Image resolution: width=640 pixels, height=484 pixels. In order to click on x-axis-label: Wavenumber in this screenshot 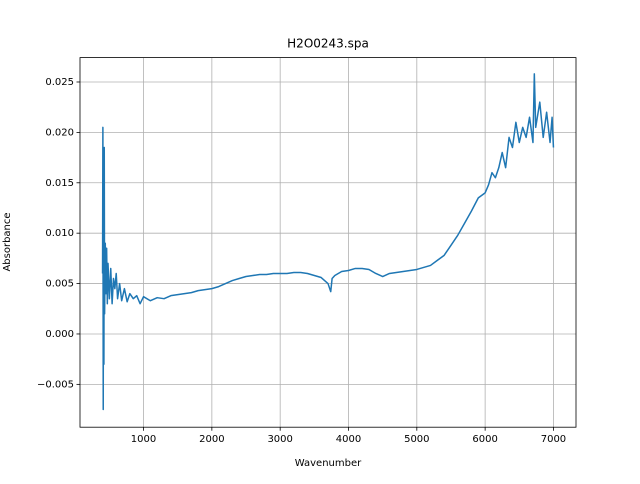, I will do `click(328, 463)`.